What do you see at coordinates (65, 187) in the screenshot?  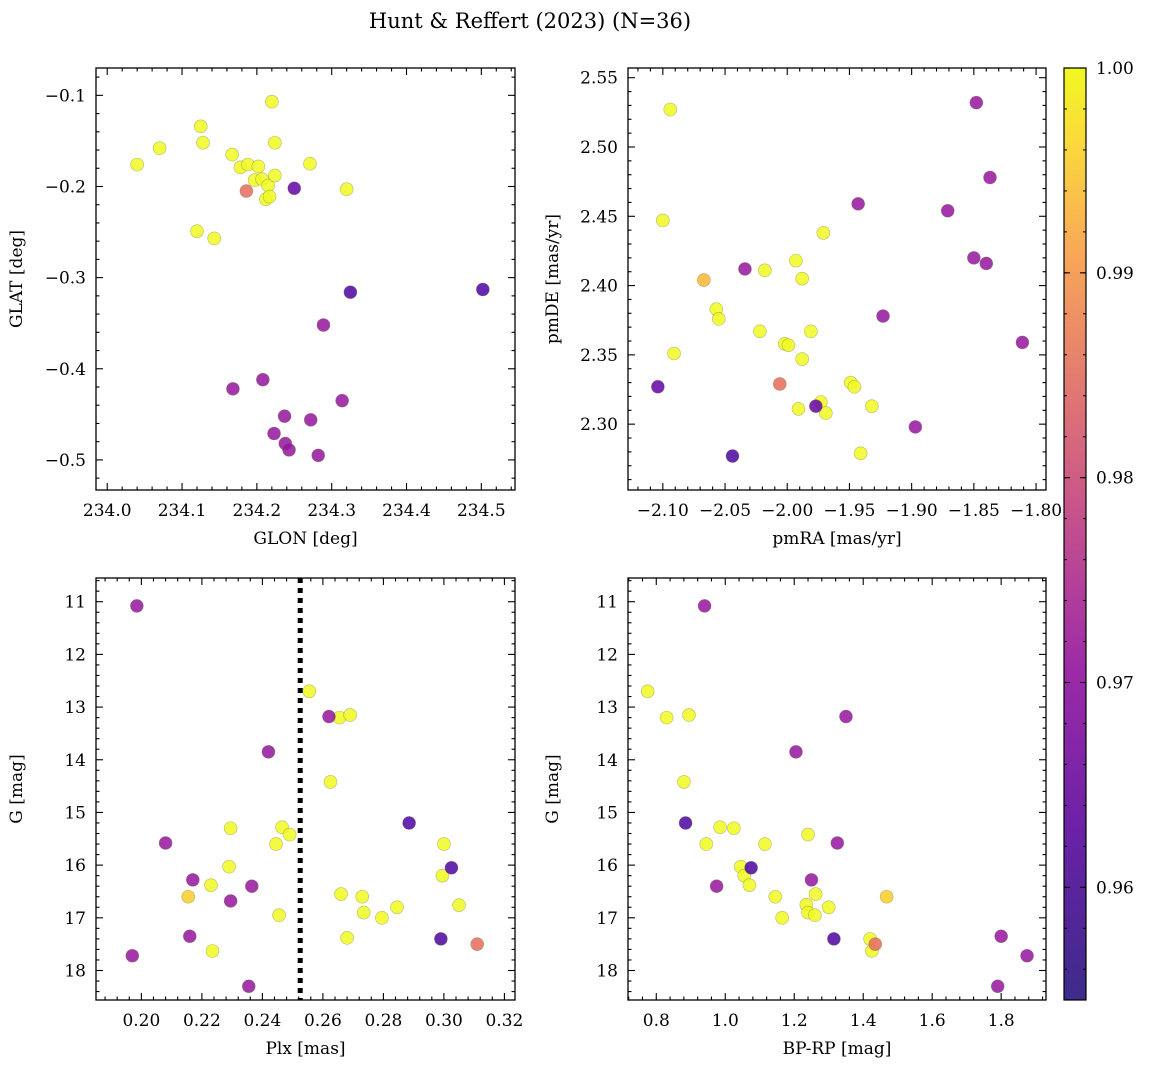 I see `y-tick-label: −0.2` at bounding box center [65, 187].